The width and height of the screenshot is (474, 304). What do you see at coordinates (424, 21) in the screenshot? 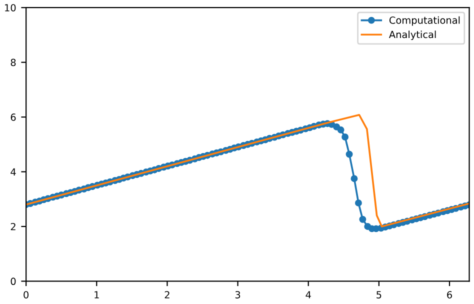
I see `legend-label: Computational` at bounding box center [424, 21].